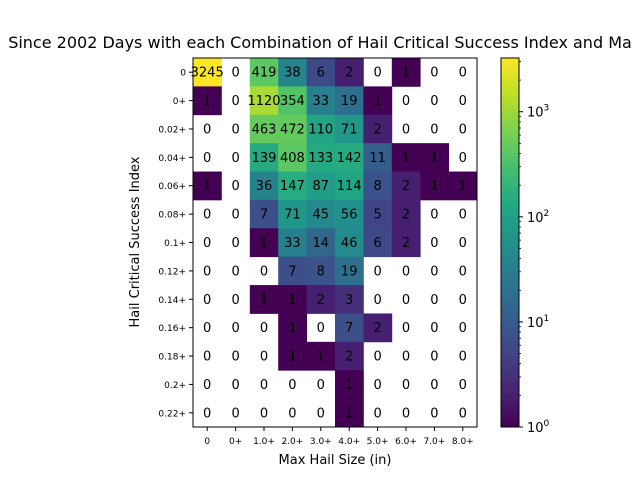  I want to click on cell-value-label: 46, so click(349, 243).